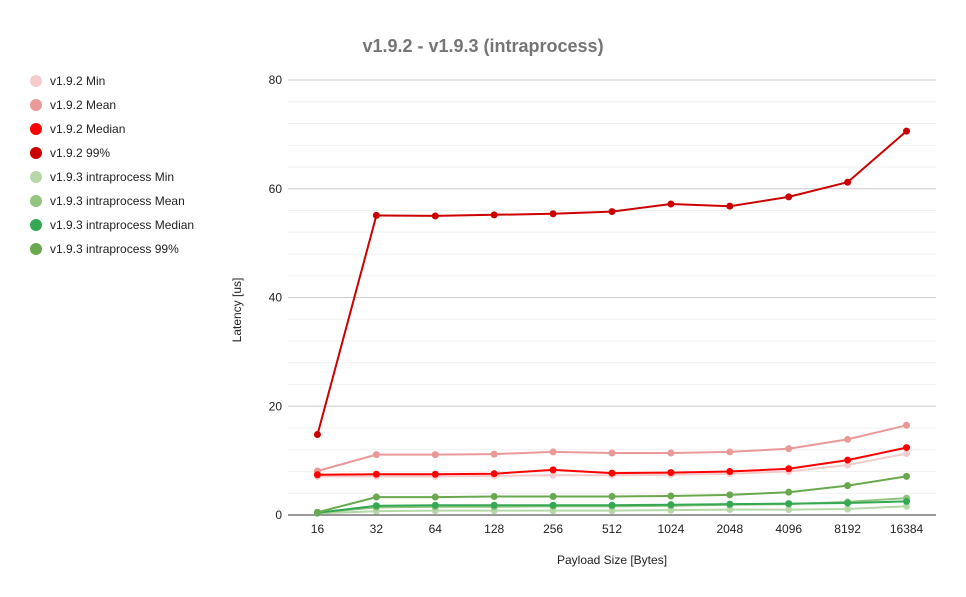 This screenshot has width=966, height=597. What do you see at coordinates (122, 225) in the screenshot?
I see `legend-label: v1.9.3 intraprocess Median` at bounding box center [122, 225].